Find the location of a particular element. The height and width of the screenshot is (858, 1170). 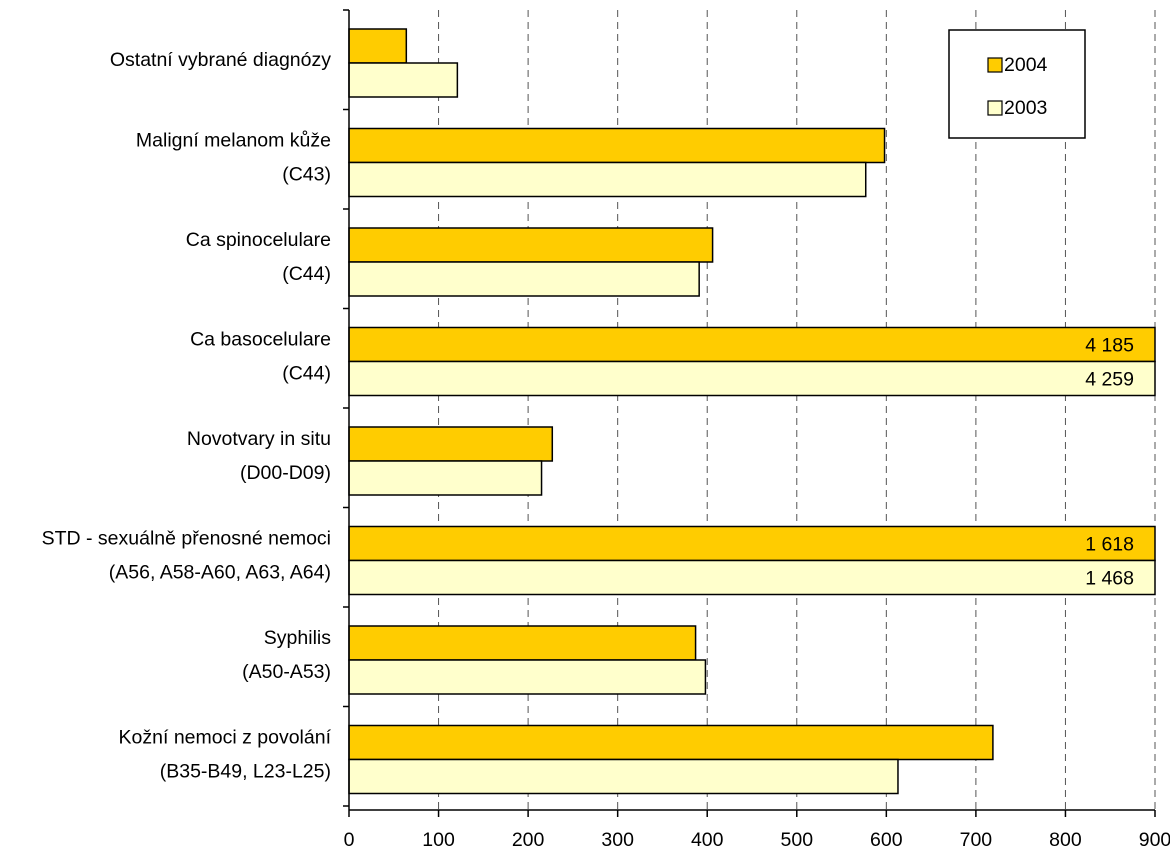

legend-swatch-2004 is located at coordinates (995, 65).